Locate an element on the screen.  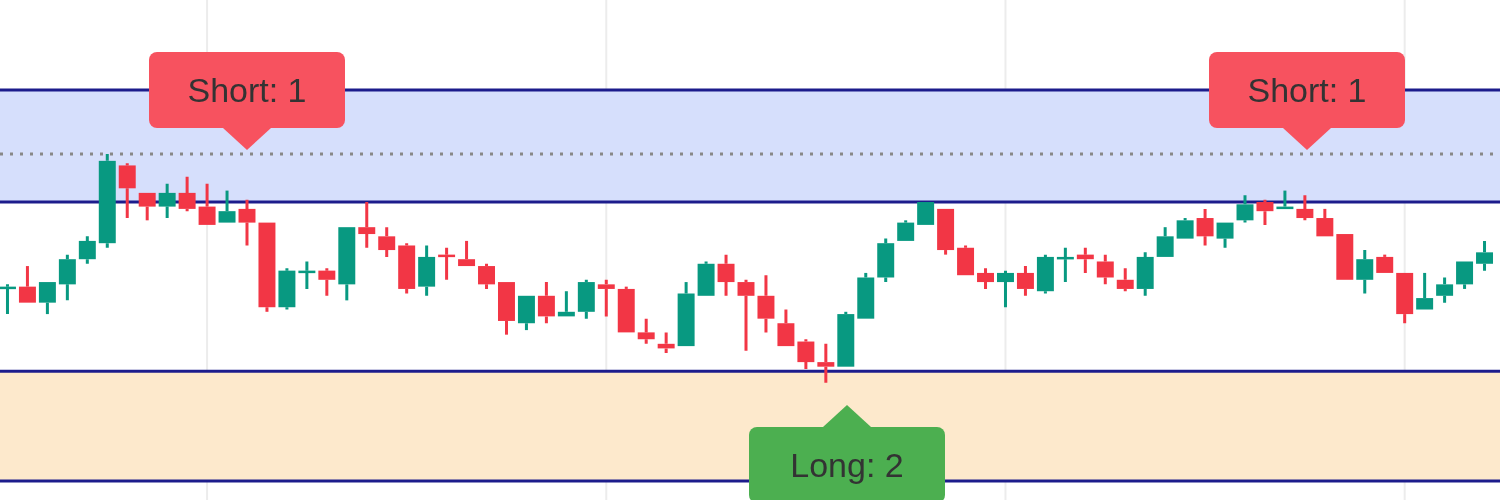
text: Long: 2 is located at coordinates (847, 465).